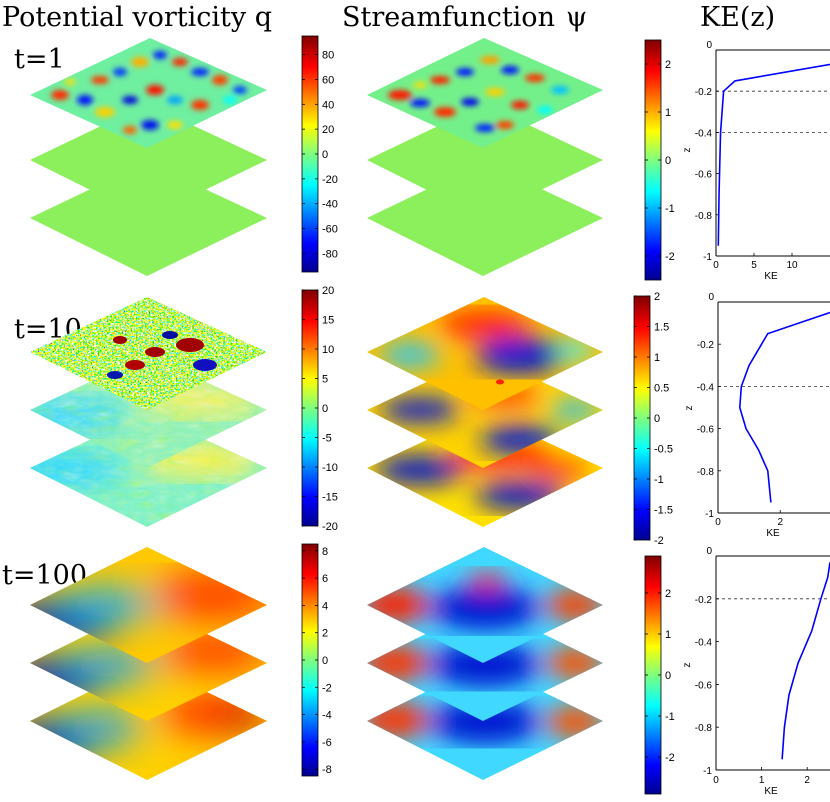 The image size is (830, 802). What do you see at coordinates (328, 350) in the screenshot?
I see `colorbar-tick-label: 10` at bounding box center [328, 350].